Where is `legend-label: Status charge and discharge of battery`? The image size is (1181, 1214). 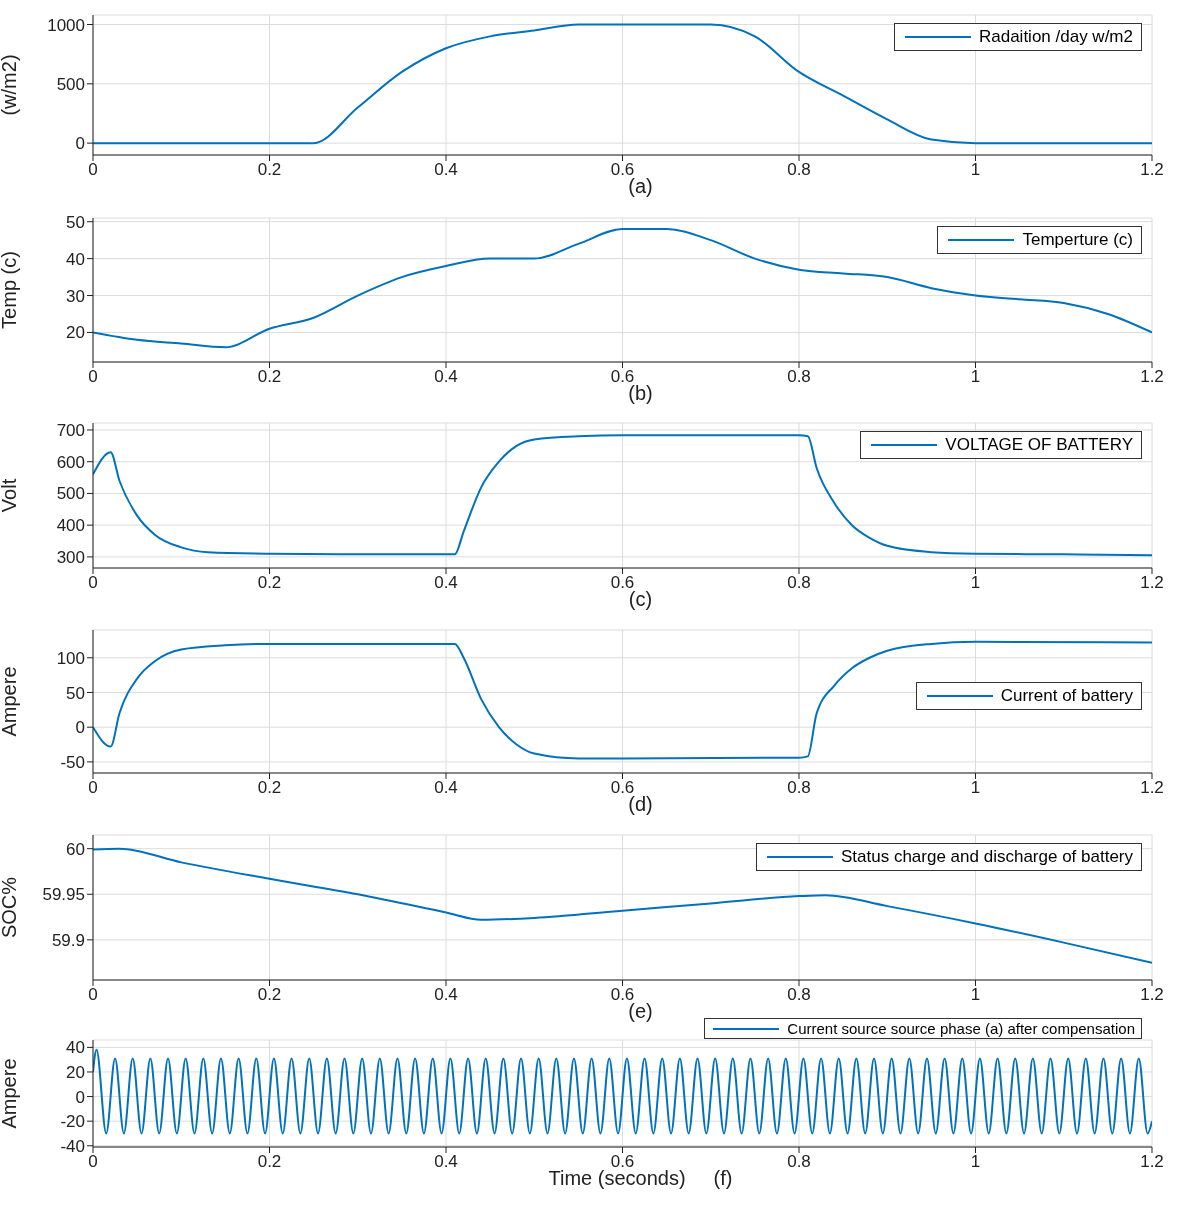 legend-label: Status charge and discharge of battery is located at coordinates (986, 857).